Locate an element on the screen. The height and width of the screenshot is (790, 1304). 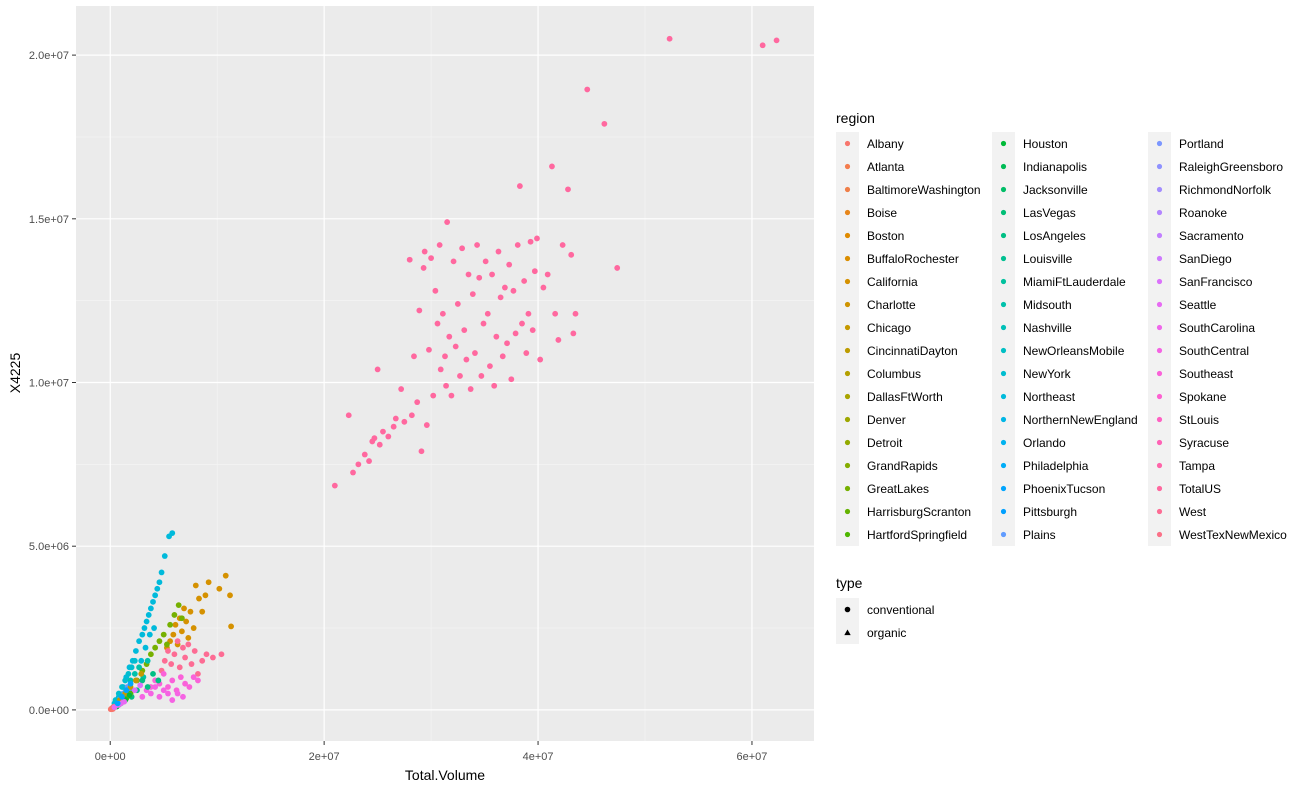
legend-label: Portland is located at coordinates (1201, 144).